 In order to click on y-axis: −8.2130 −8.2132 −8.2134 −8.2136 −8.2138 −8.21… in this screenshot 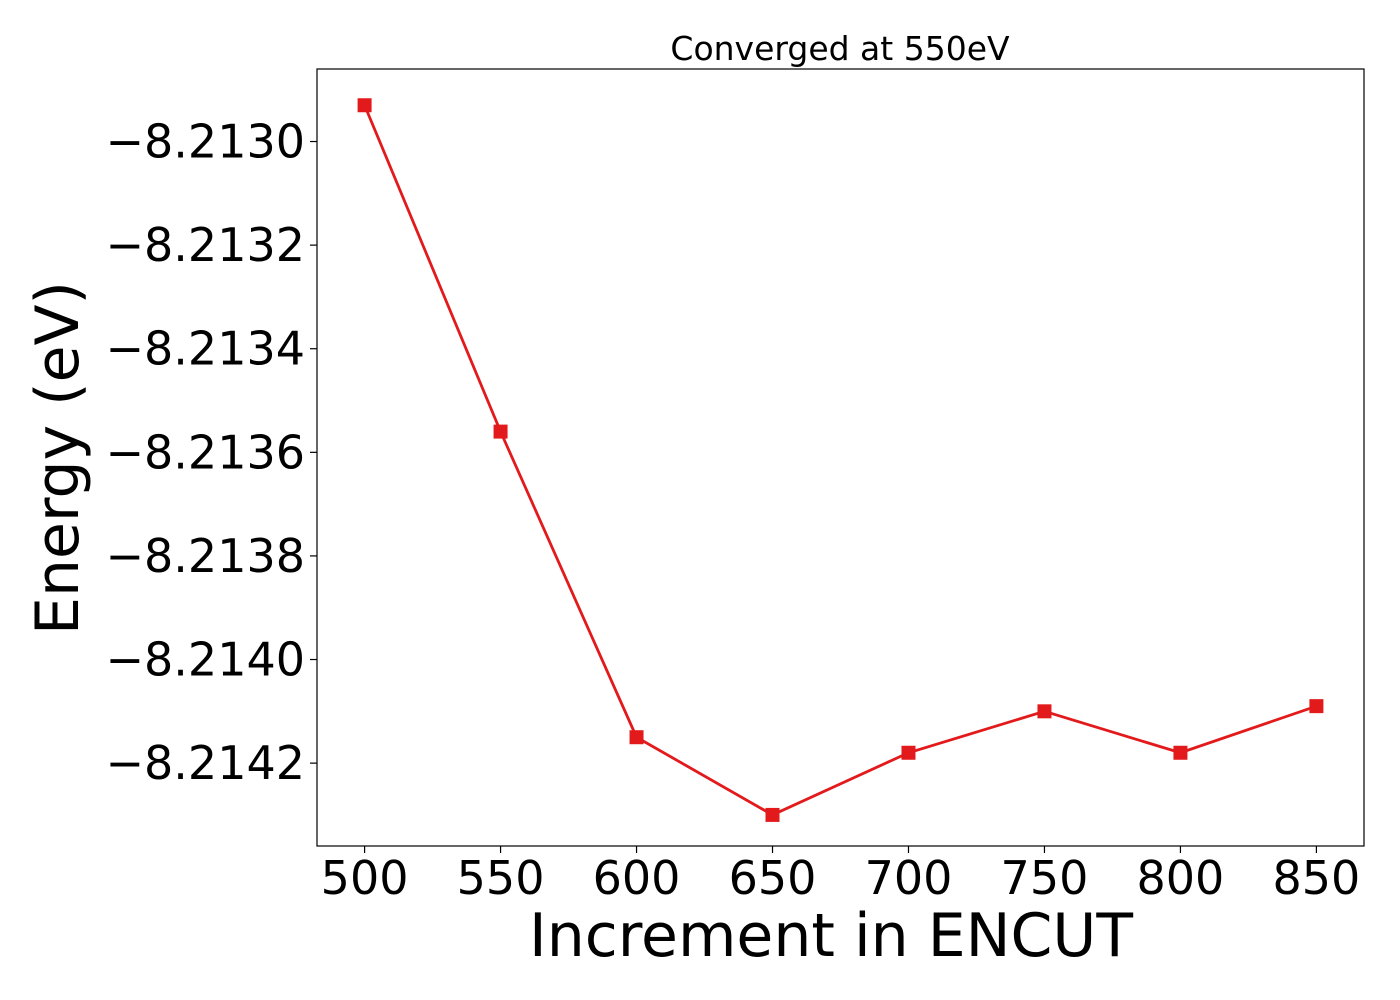, I will do `click(211, 452)`.